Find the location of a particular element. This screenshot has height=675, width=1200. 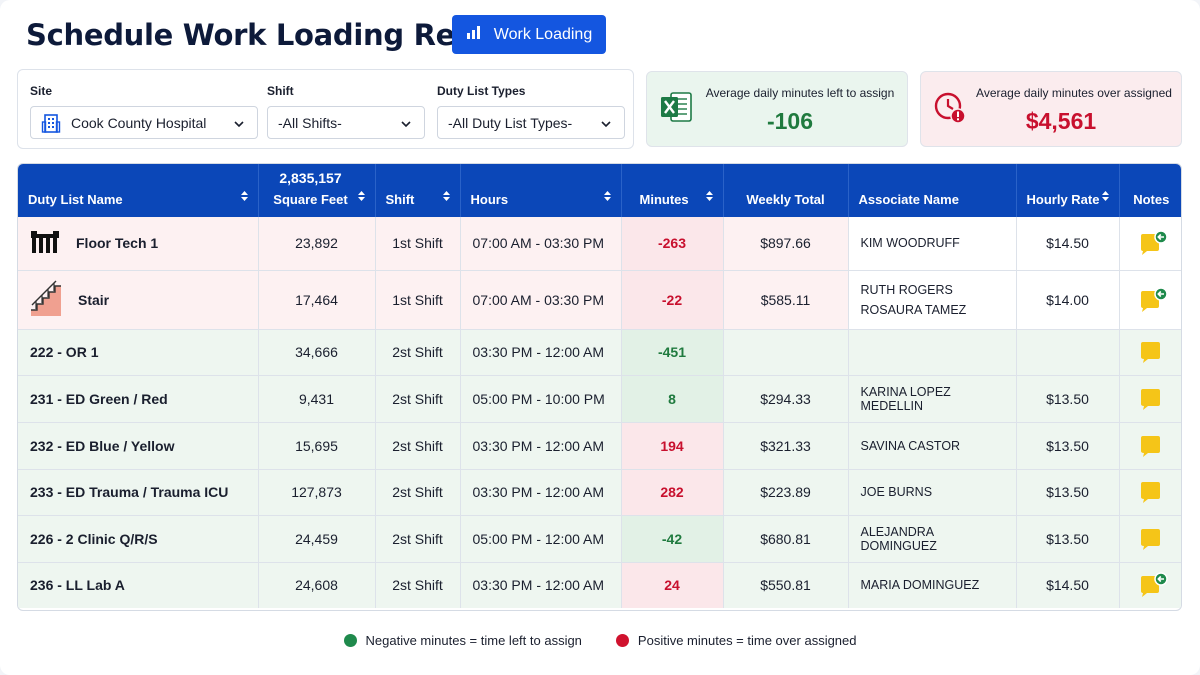

bar-chart-icon is located at coordinates (475, 34).